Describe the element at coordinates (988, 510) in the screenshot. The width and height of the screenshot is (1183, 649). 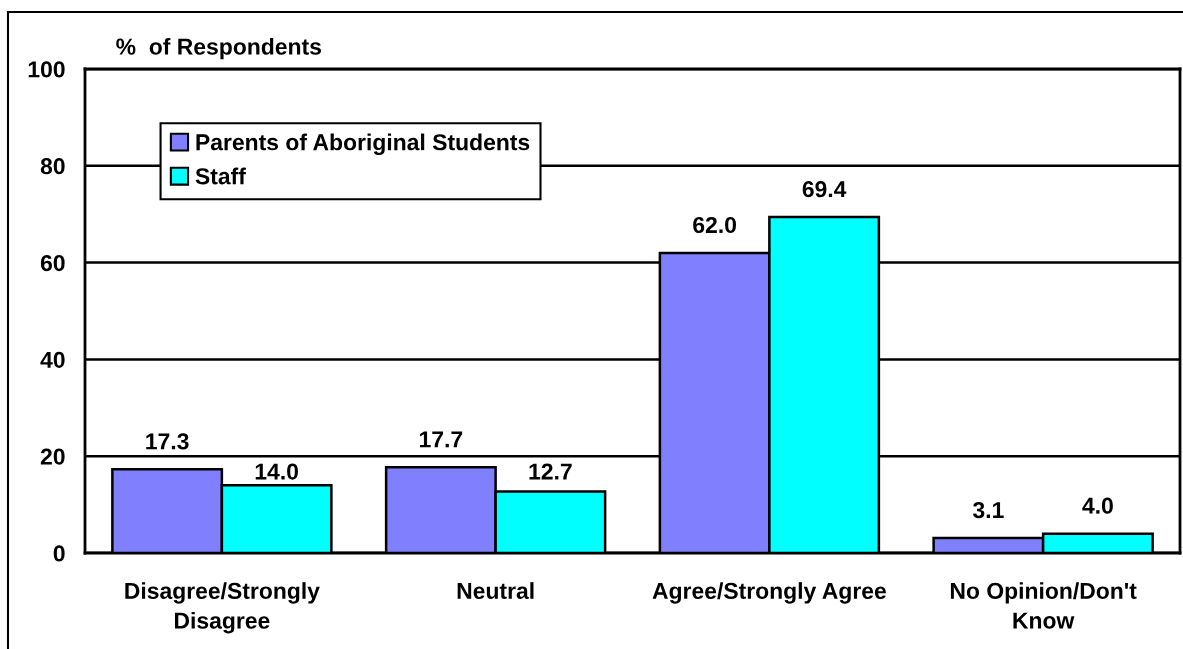
I see `data-label: 3.1` at that location.